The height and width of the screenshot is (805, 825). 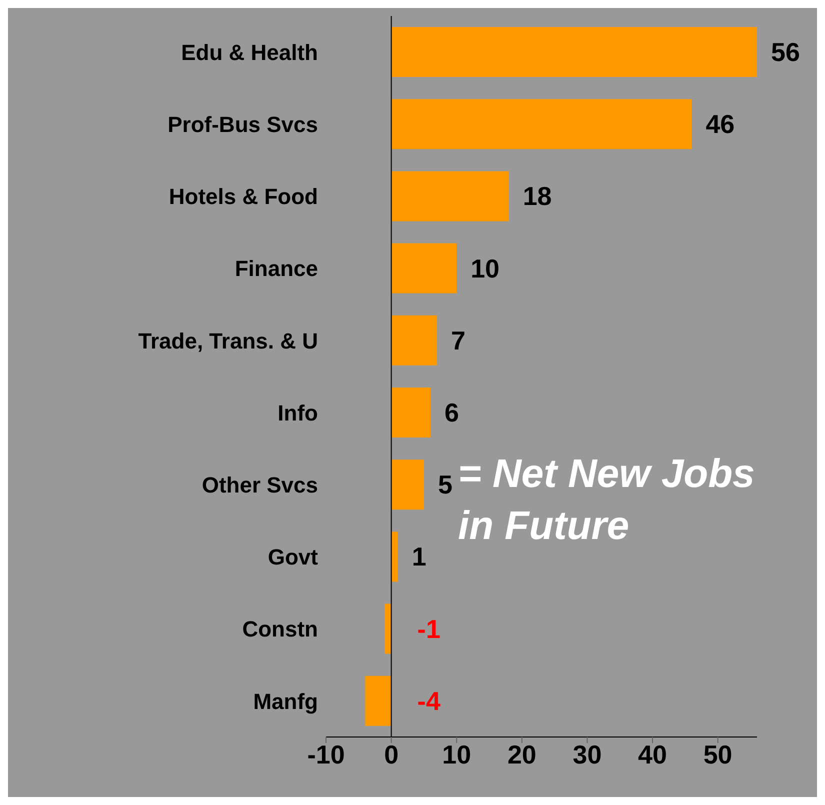 What do you see at coordinates (429, 701) in the screenshot?
I see `data-label: -4` at bounding box center [429, 701].